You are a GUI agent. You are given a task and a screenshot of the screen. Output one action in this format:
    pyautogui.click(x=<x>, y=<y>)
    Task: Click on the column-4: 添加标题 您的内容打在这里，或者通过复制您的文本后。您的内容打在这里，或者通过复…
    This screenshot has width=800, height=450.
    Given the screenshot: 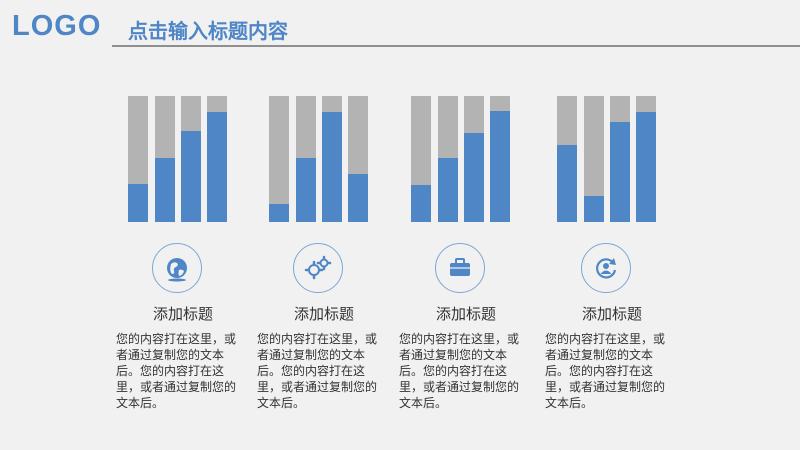 What is the action you would take?
    pyautogui.click(x=606, y=266)
    